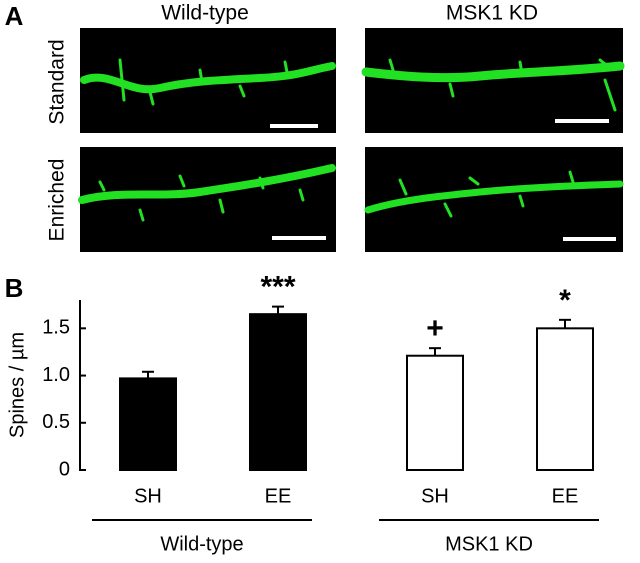 This screenshot has height=563, width=640. What do you see at coordinates (492, 13) in the screenshot?
I see `column-label: MSK1 KD` at bounding box center [492, 13].